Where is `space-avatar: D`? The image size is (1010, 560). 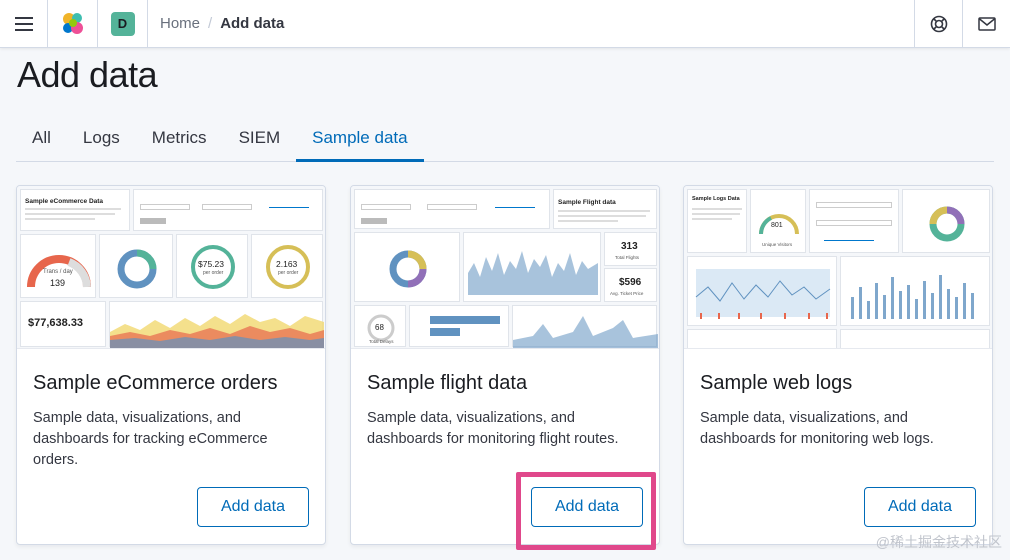
space-avatar: D is located at coordinates (122, 23).